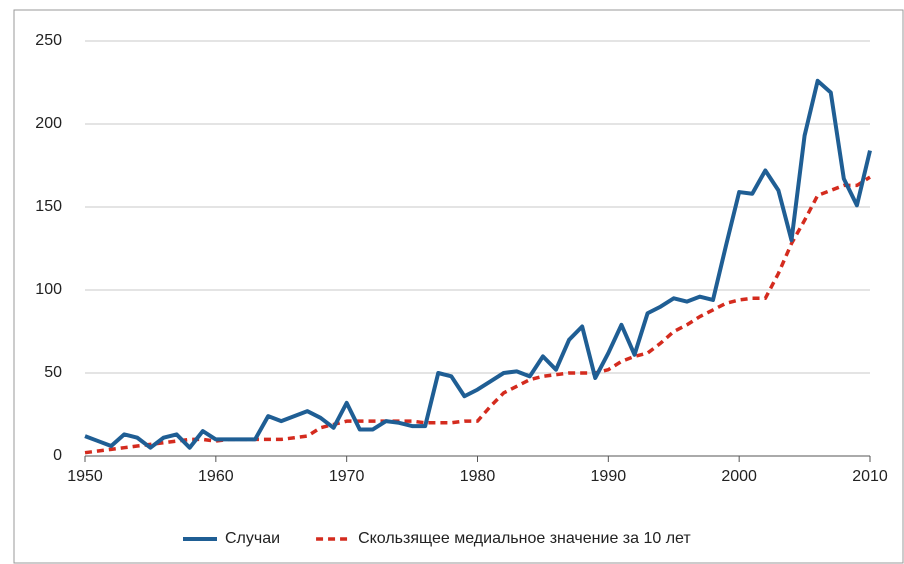  I want to click on legend-label: Скользящее медиальное значение за 10 лет, so click(524, 538).